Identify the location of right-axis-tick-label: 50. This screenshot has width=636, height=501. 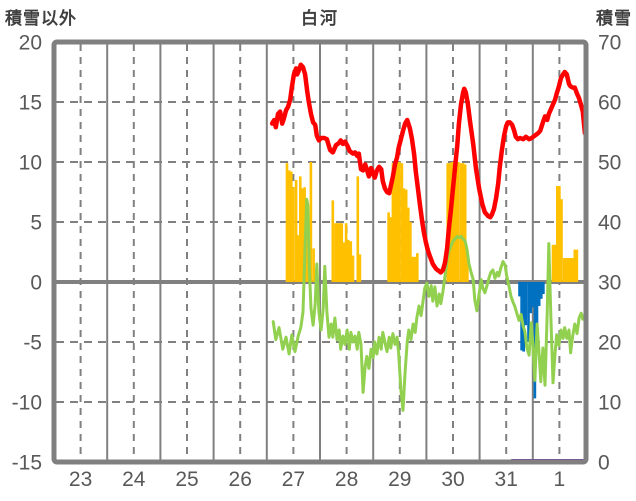
(609, 163).